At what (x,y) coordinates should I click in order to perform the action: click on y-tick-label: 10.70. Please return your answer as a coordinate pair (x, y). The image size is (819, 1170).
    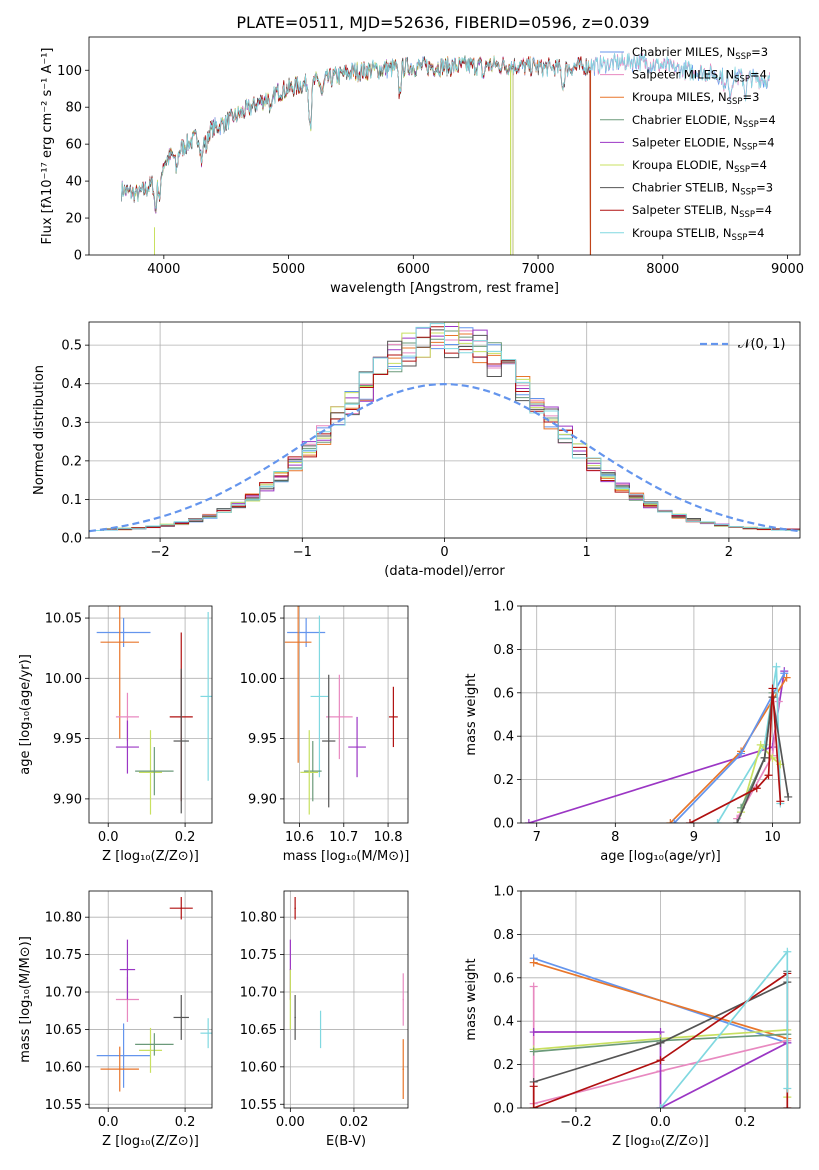
    Looking at the image, I should click on (258, 993).